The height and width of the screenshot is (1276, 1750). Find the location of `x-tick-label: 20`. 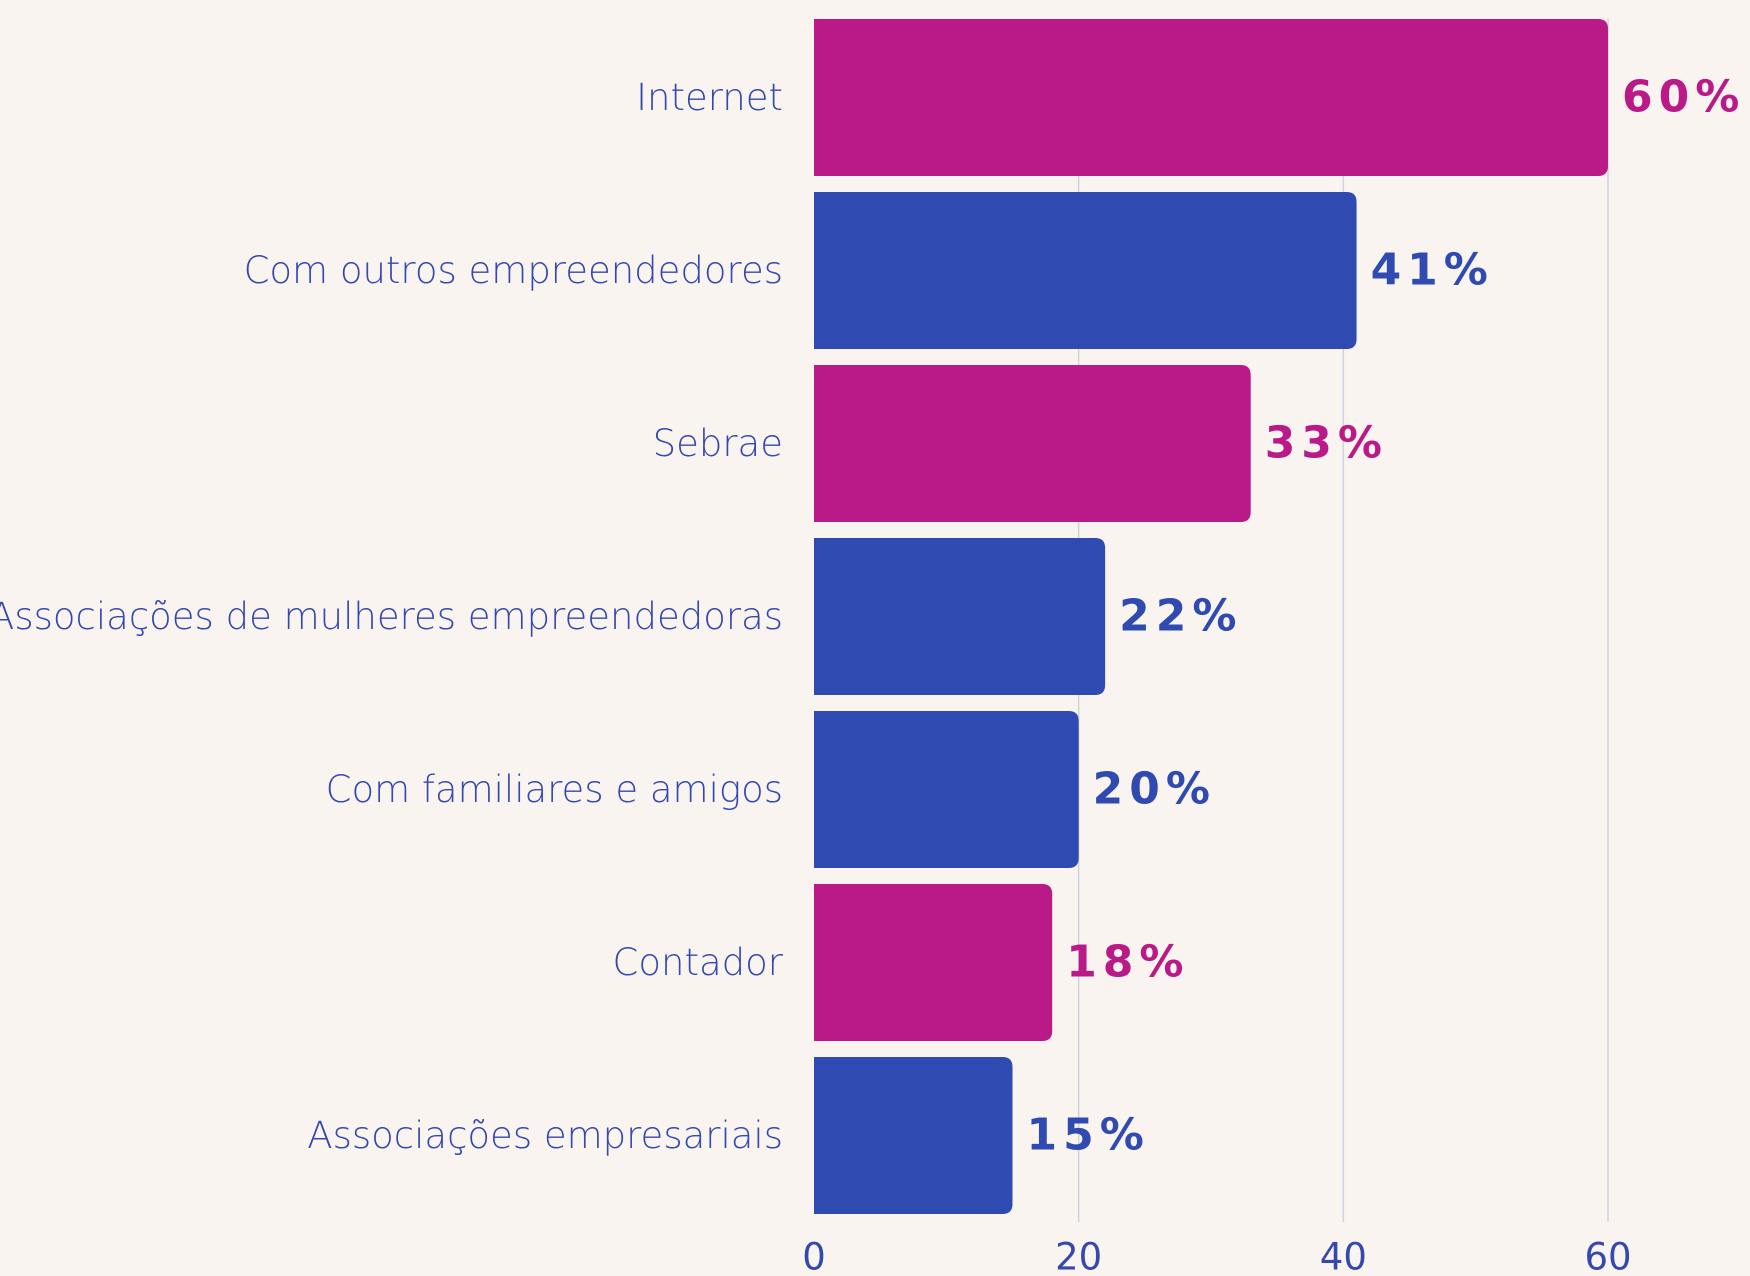

x-tick-label: 20 is located at coordinates (1078, 1256).